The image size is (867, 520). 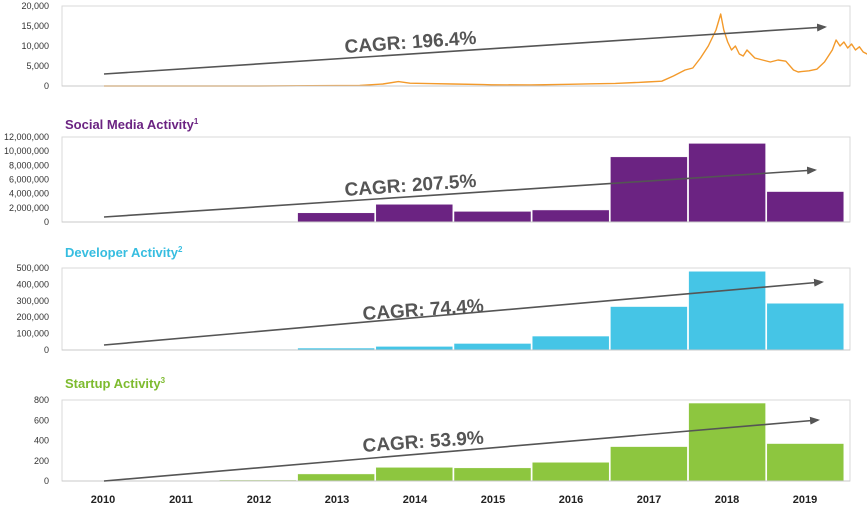 What do you see at coordinates (181, 500) in the screenshot?
I see `x-tick-label: 2011` at bounding box center [181, 500].